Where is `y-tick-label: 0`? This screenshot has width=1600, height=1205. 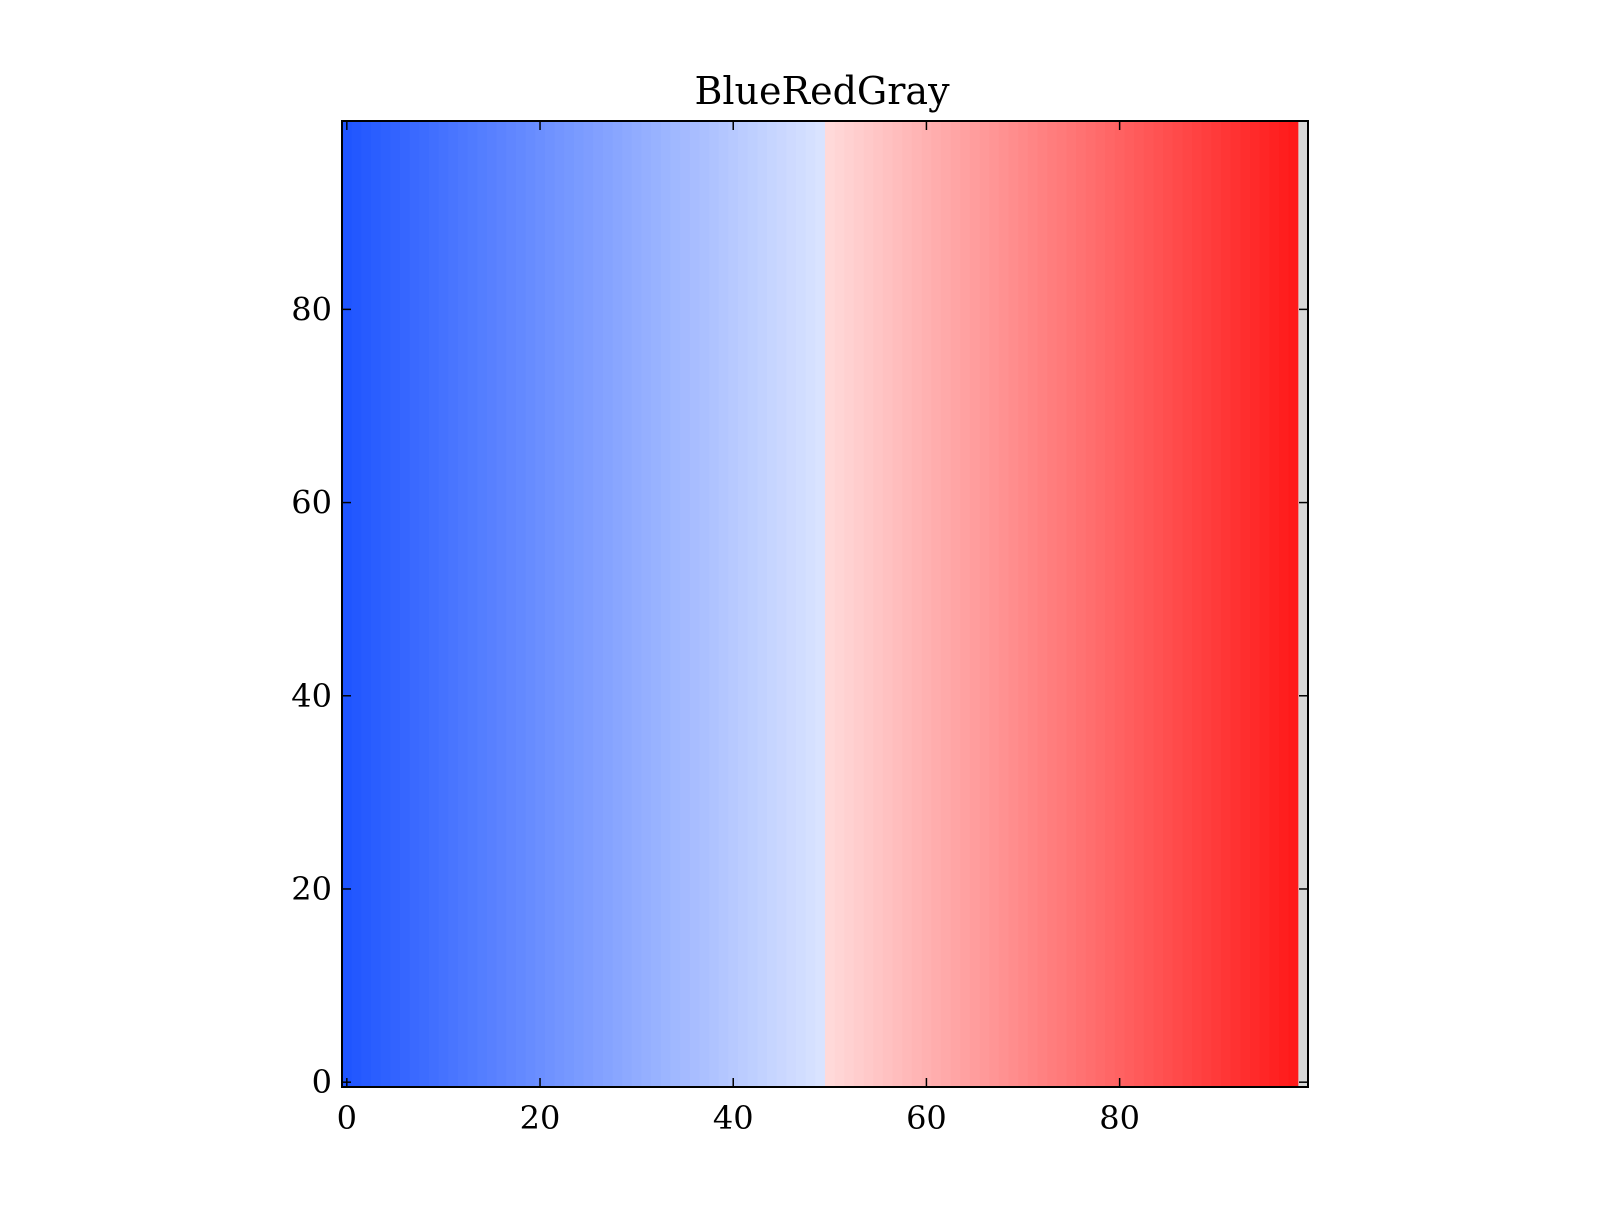
y-tick-label: 0 is located at coordinates (322, 1082).